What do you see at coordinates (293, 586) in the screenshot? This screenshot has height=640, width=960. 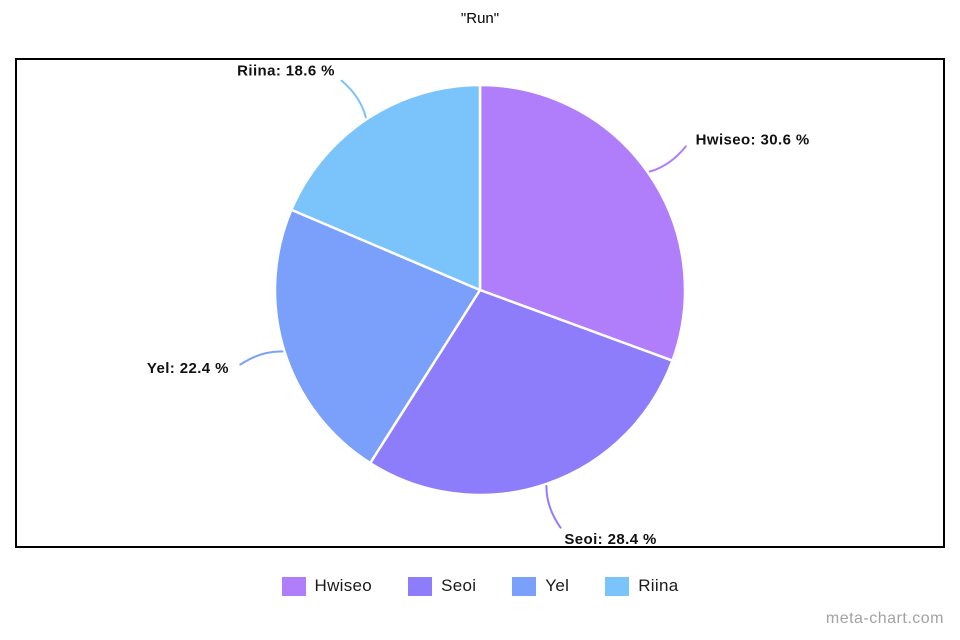 I see `legend-swatch-hwiseo` at bounding box center [293, 586].